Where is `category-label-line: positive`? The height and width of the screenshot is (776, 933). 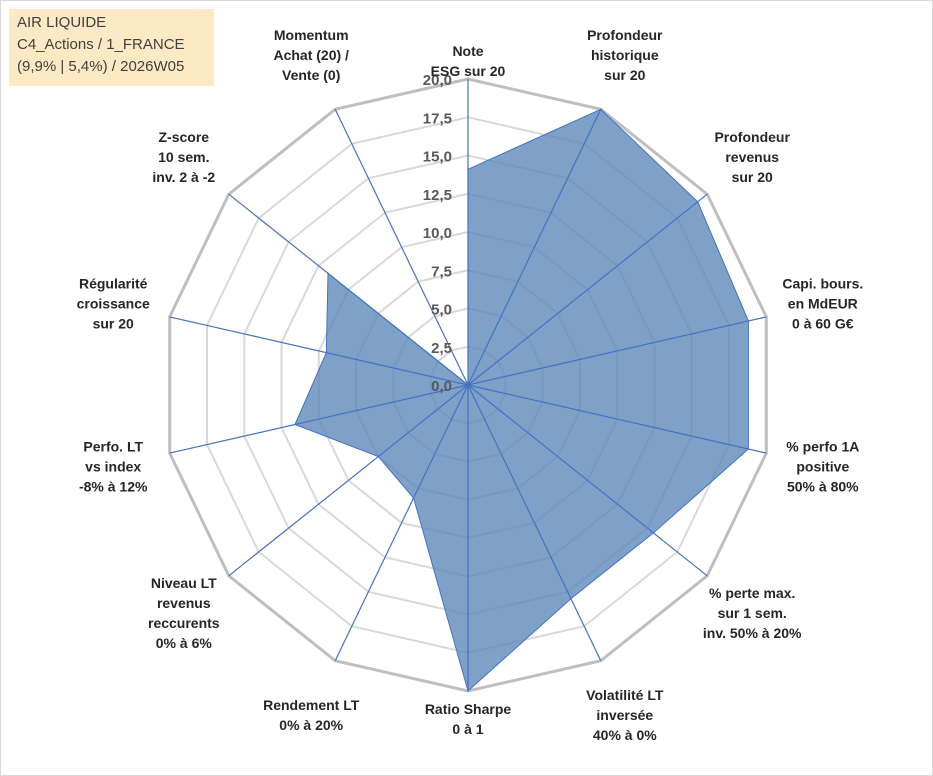 category-label-line: positive is located at coordinates (822, 466).